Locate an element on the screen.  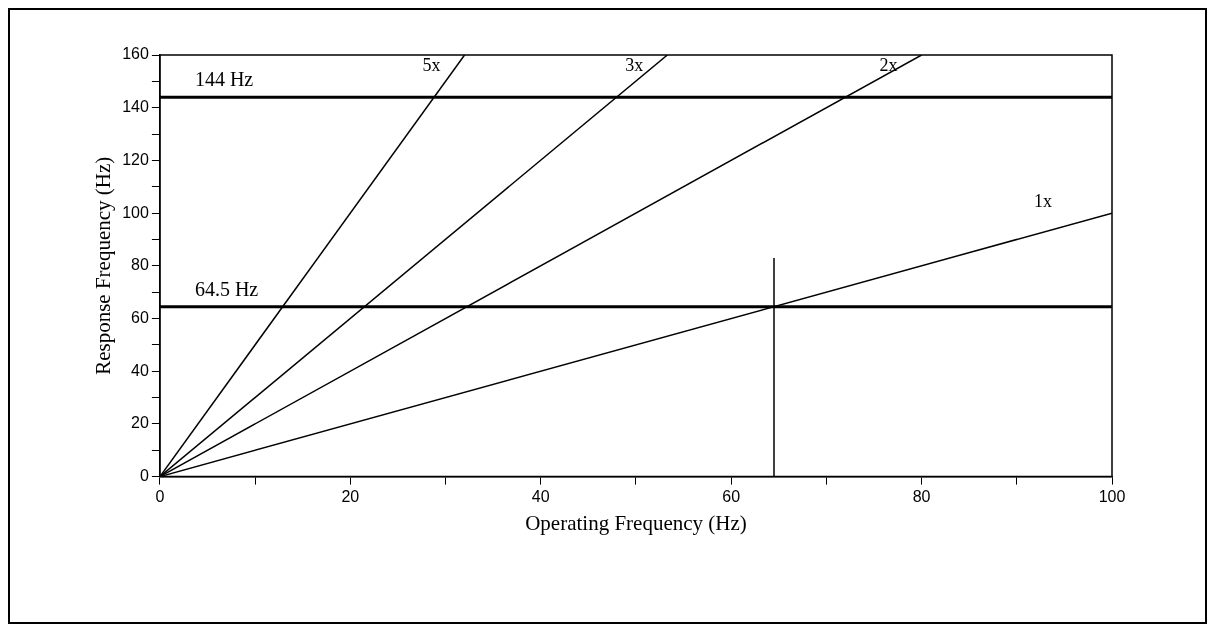
y-axis-title: Response Frequency (Hz) is located at coordinates (103, 265).